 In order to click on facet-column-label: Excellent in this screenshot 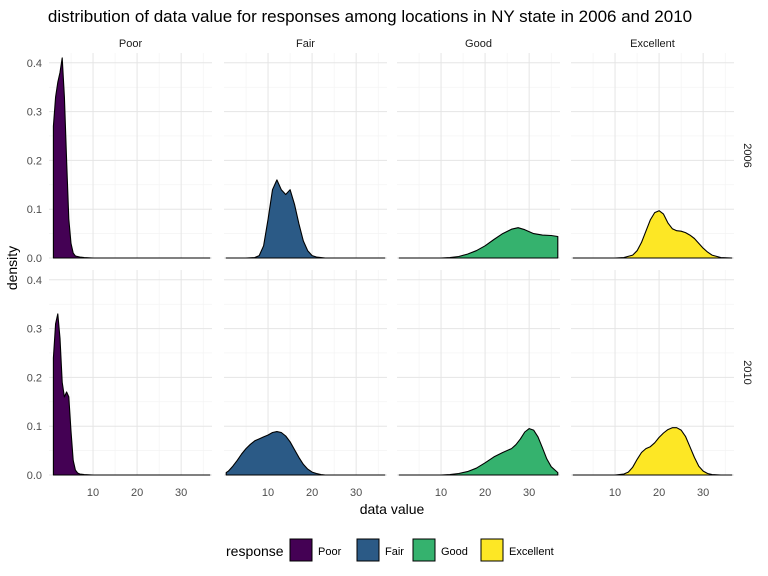, I will do `click(652, 44)`.